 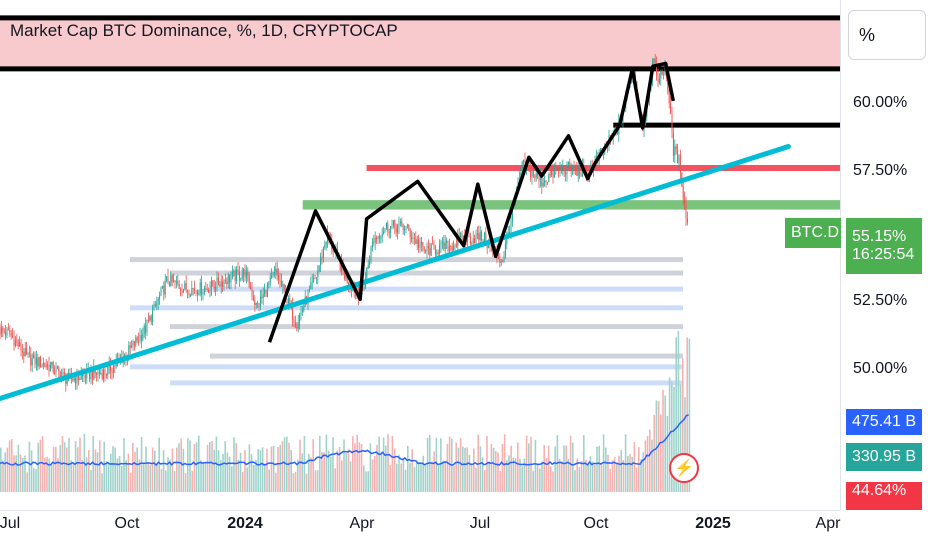 What do you see at coordinates (420, 530) in the screenshot?
I see `time-axis` at bounding box center [420, 530].